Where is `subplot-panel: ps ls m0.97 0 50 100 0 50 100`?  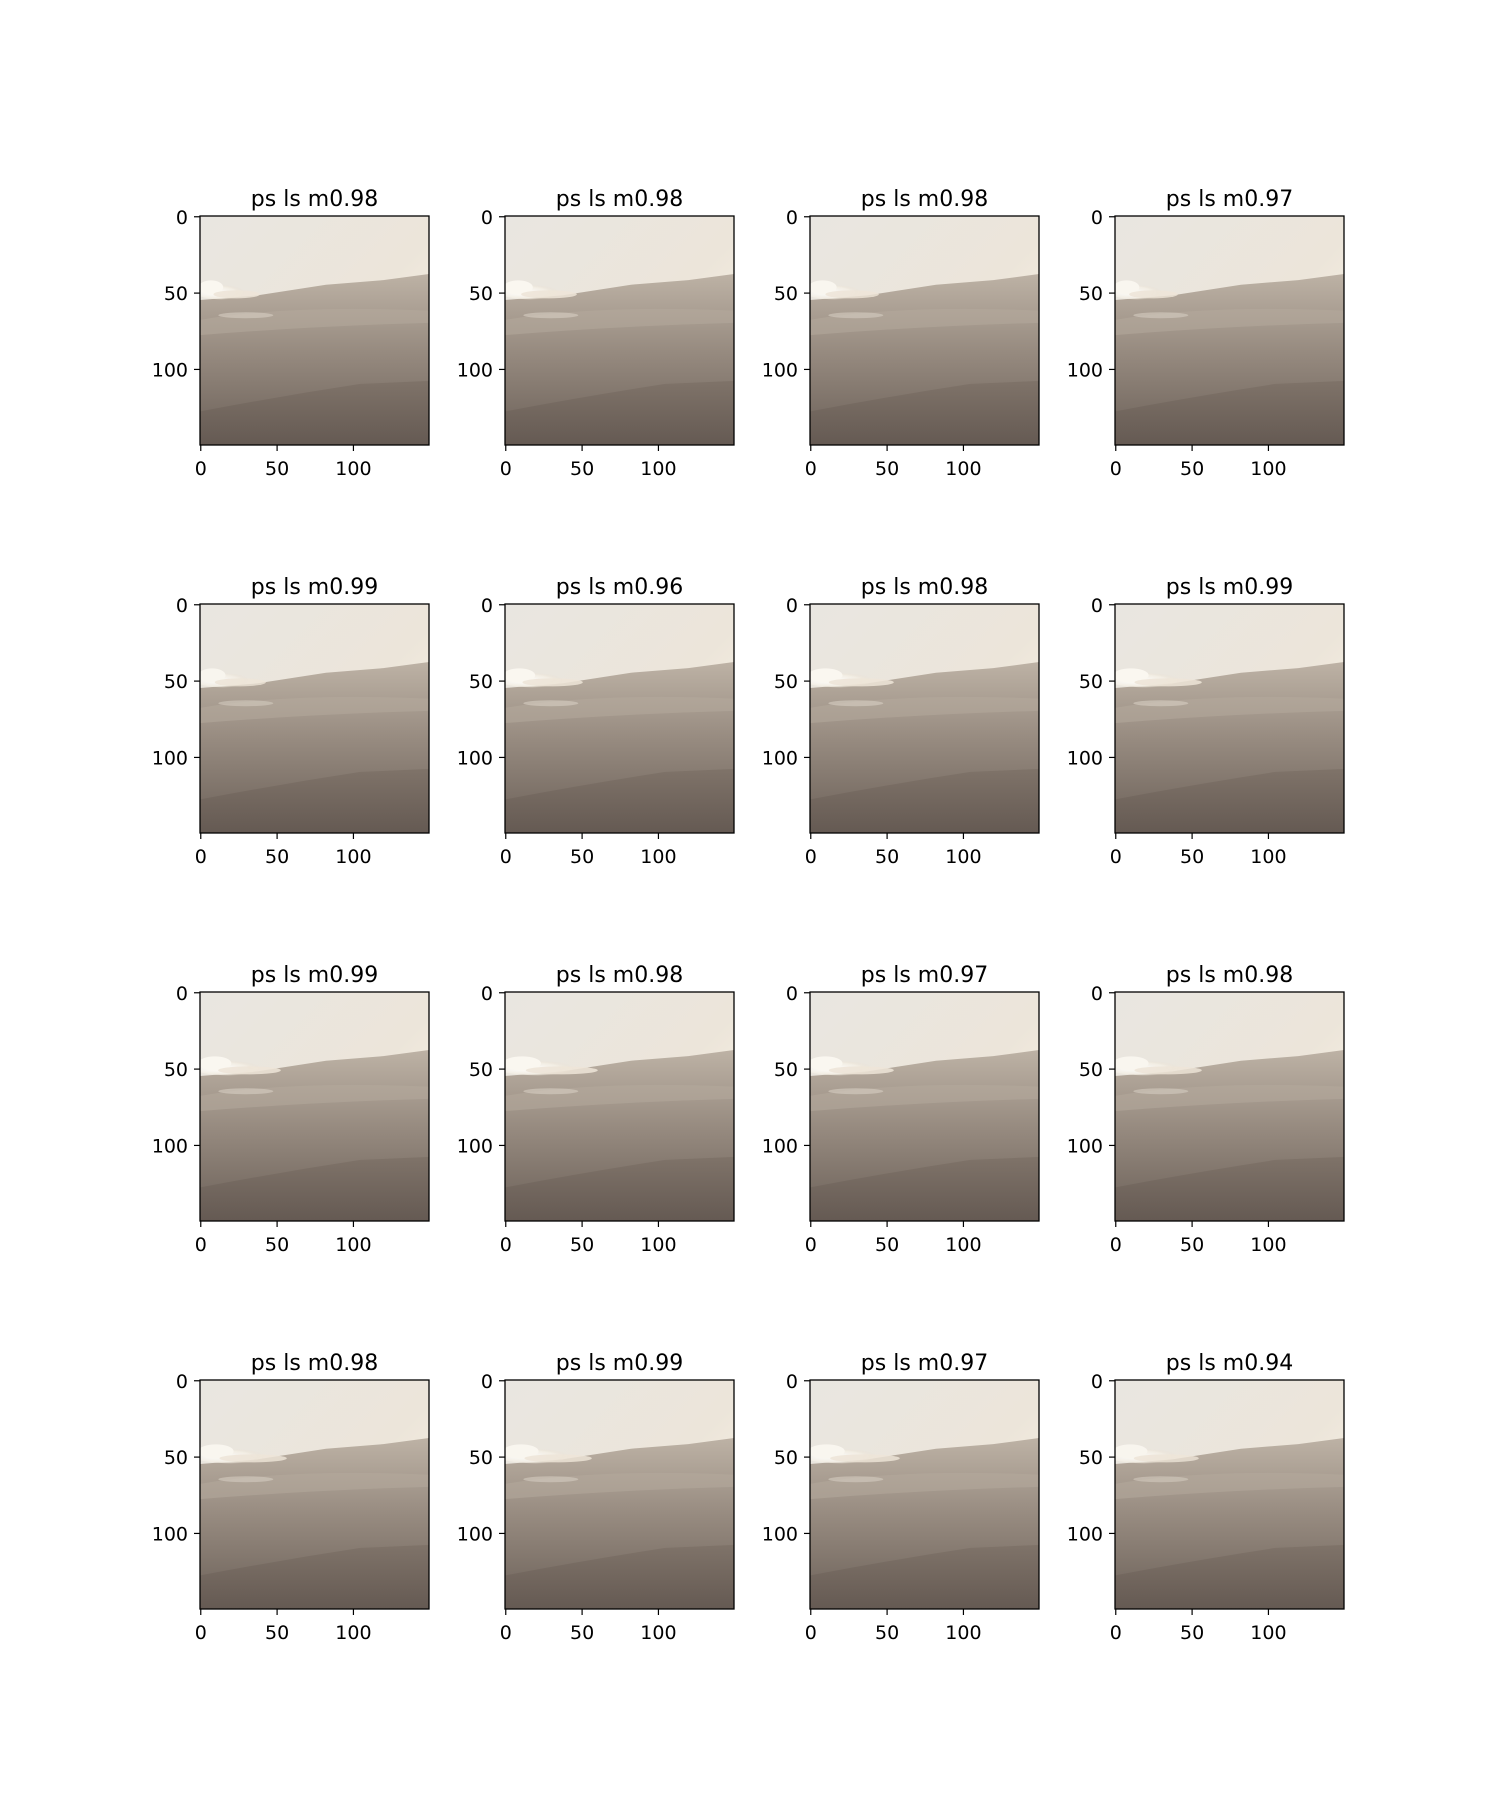
subplot-panel: ps ls m0.97 0 50 100 0 50 100 is located at coordinates (1206, 333).